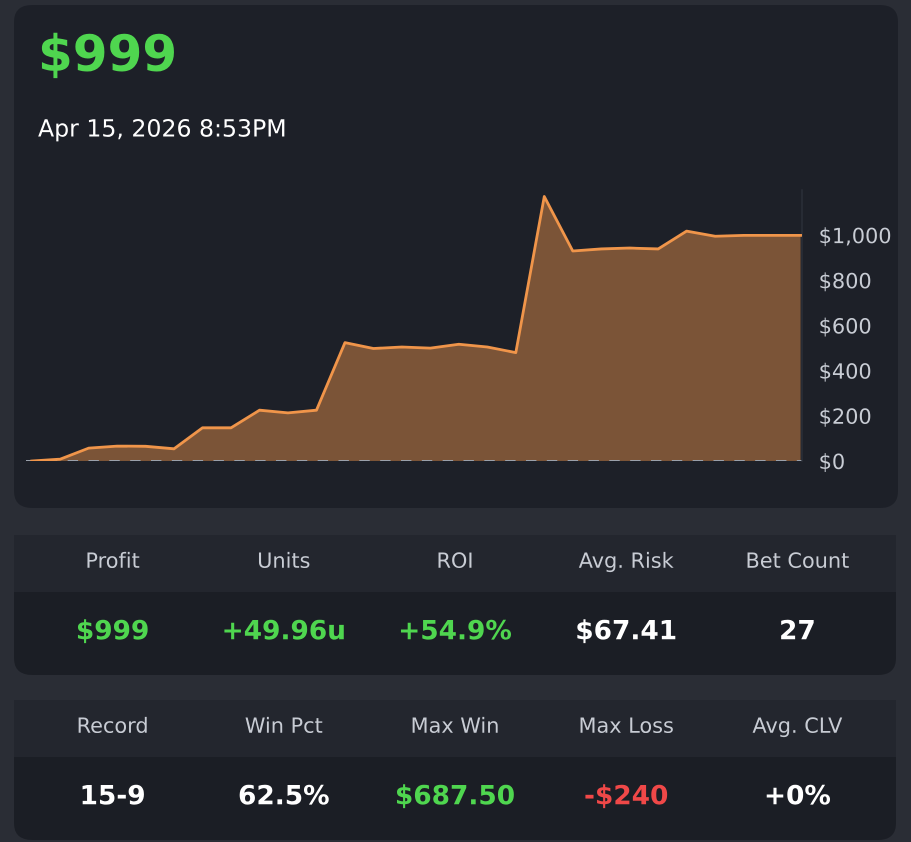 This screenshot has height=842, width=911. Describe the element at coordinates (455, 560) in the screenshot. I see `category-label: ROI` at that location.